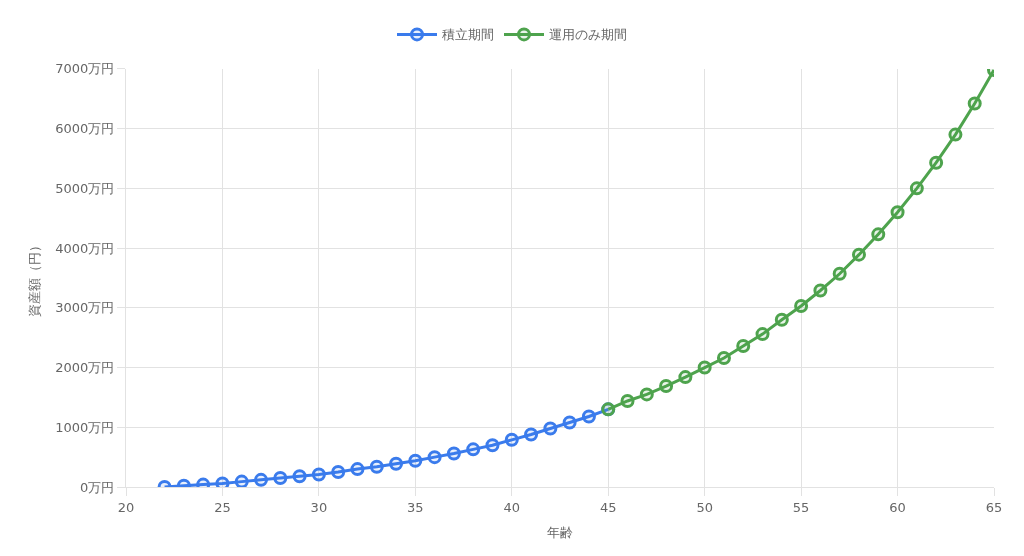 The height and width of the screenshot is (556, 1024). I want to click on x-tick-label: 20, so click(126, 507).